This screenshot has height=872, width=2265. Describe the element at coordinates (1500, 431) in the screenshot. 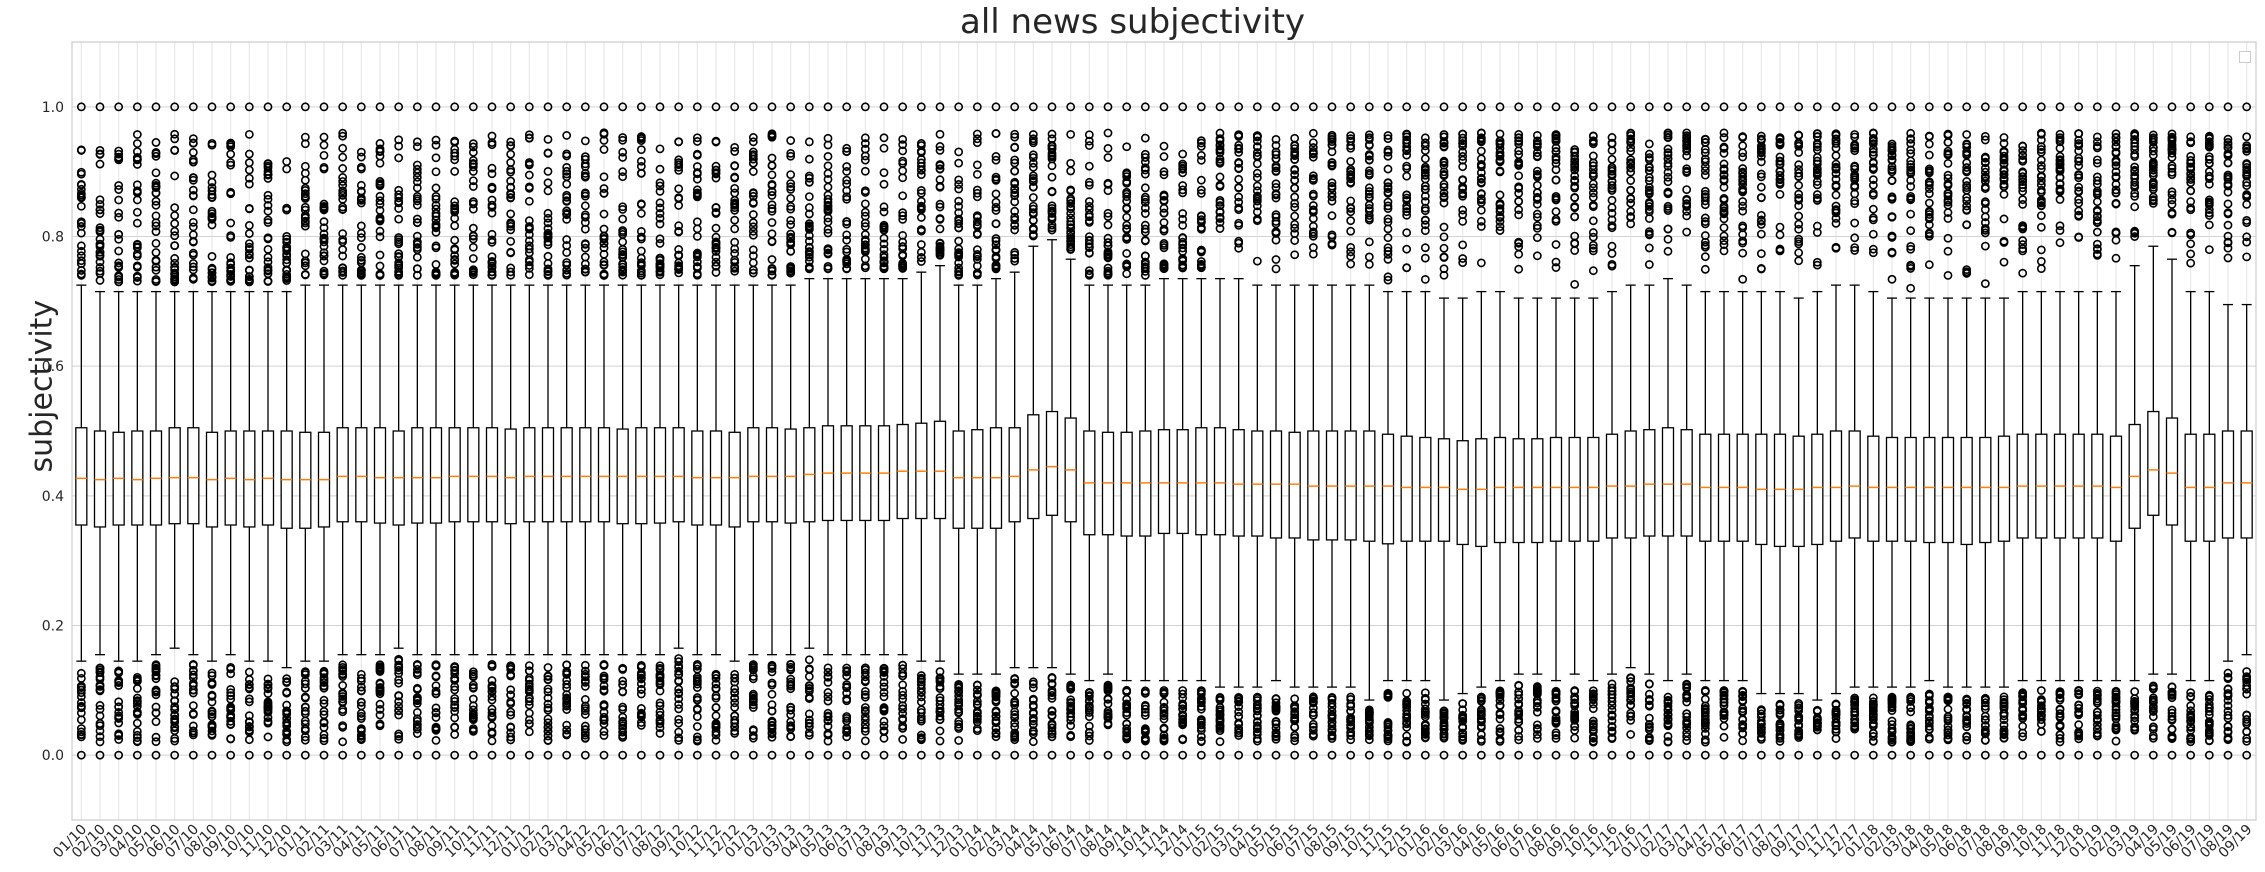

I see `box-05/16` at that location.